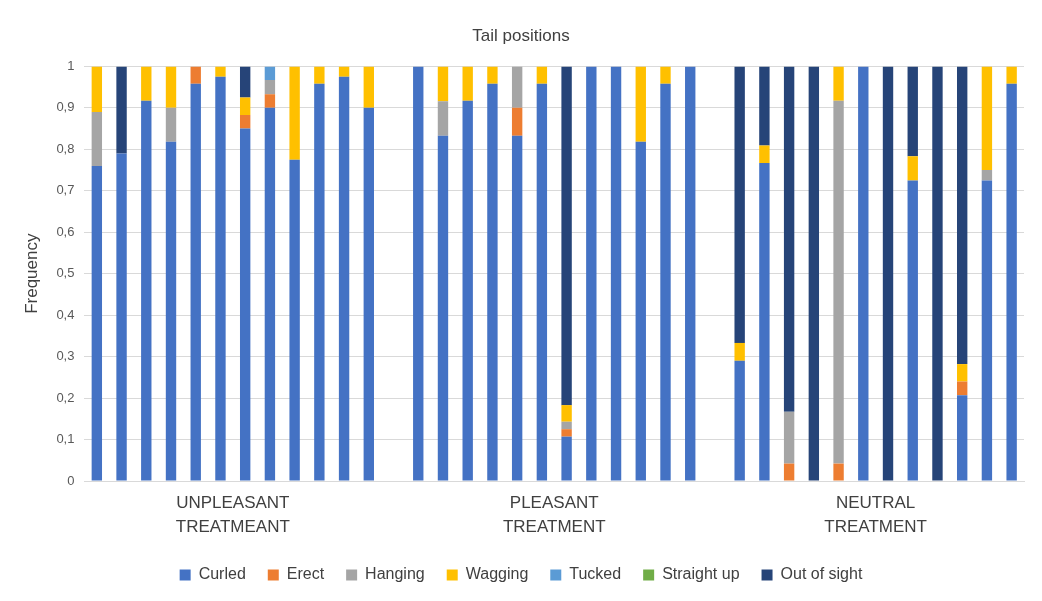 The height and width of the screenshot is (601, 1042). What do you see at coordinates (65, 190) in the screenshot?
I see `y-tick-label: 0,7` at bounding box center [65, 190].